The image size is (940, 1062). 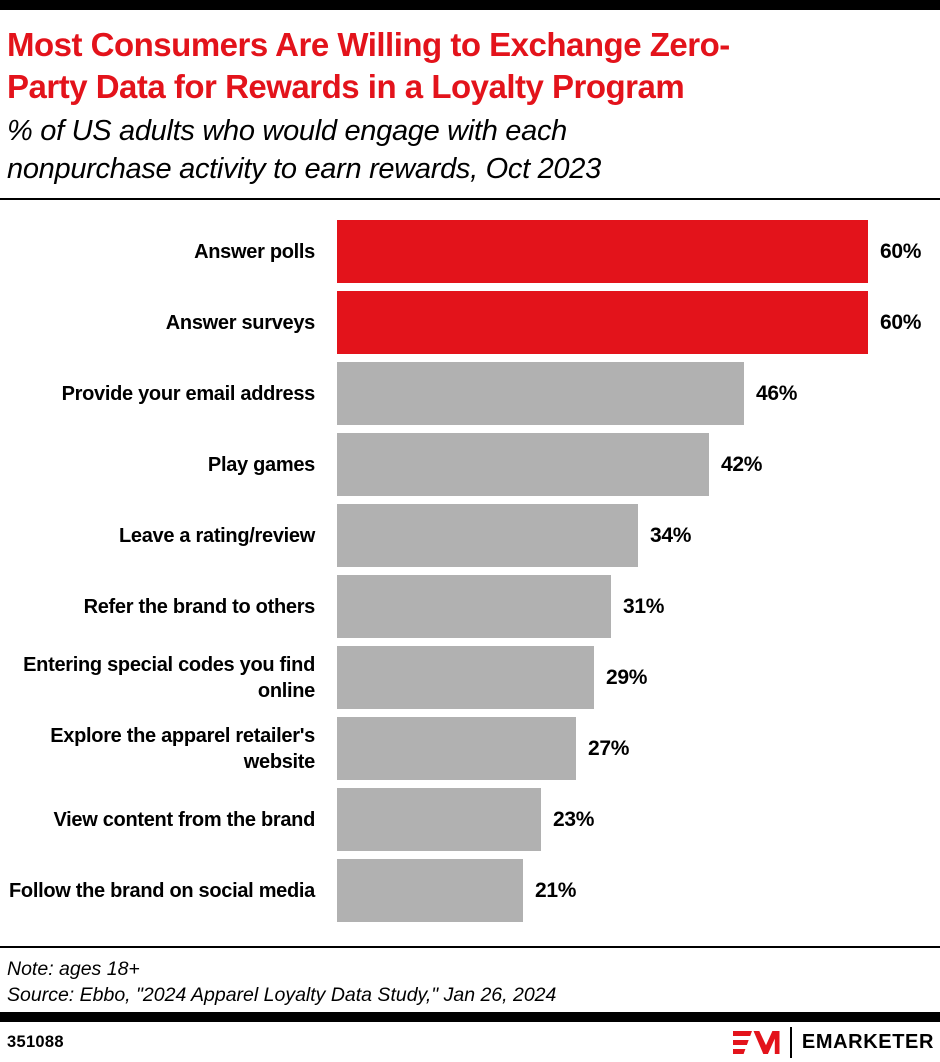 I want to click on bar-label: Refer the brand to others, so click(x=199, y=606).